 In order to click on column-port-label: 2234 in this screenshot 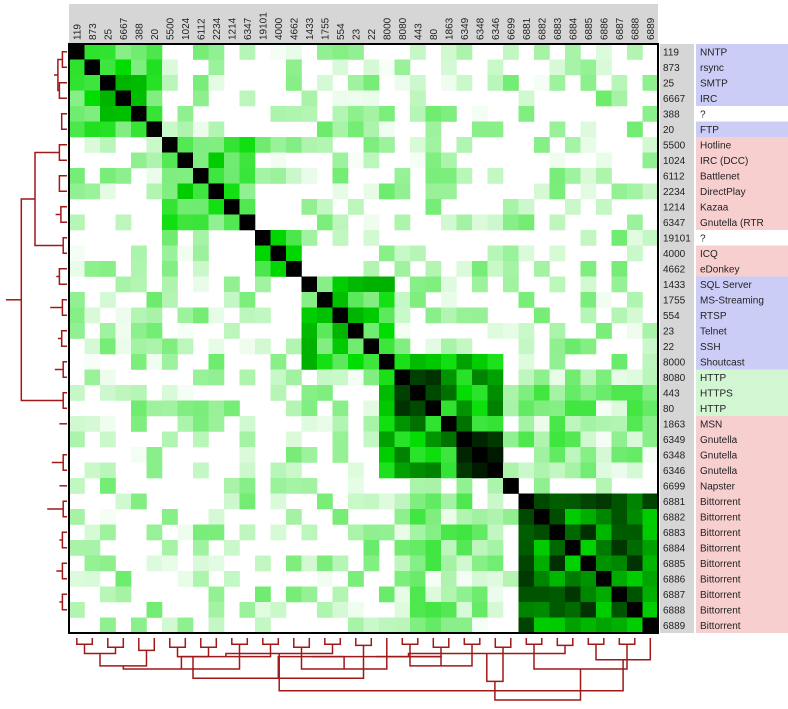, I will do `click(217, 28)`.